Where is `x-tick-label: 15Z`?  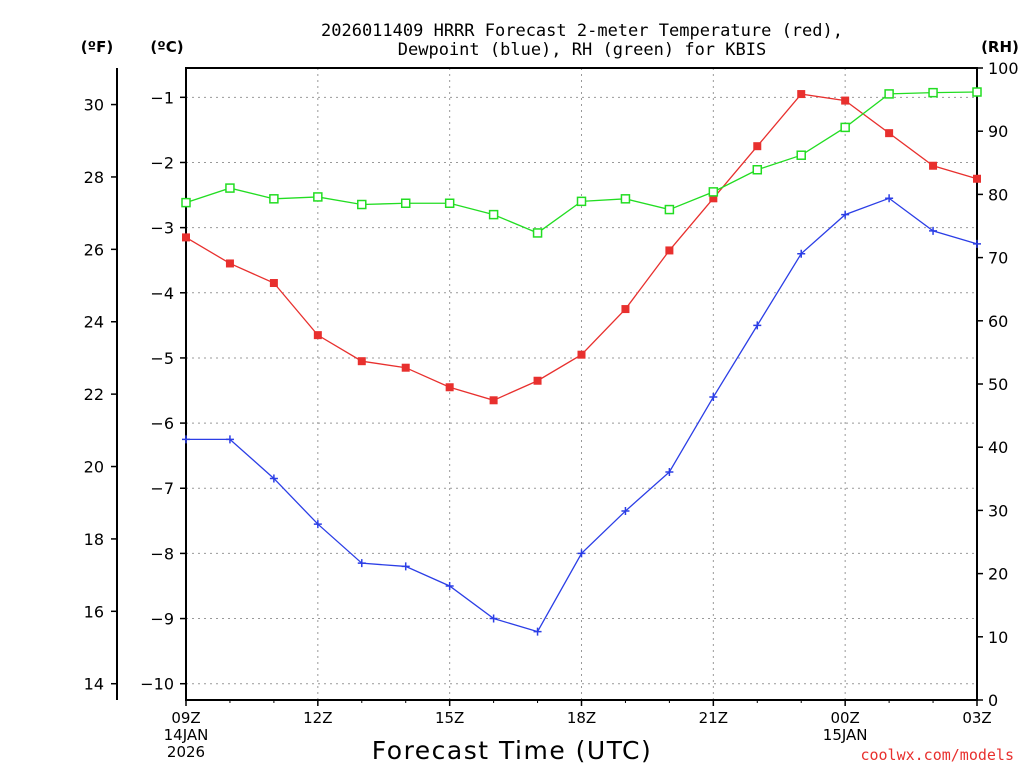
x-tick-label: 15Z is located at coordinates (449, 718).